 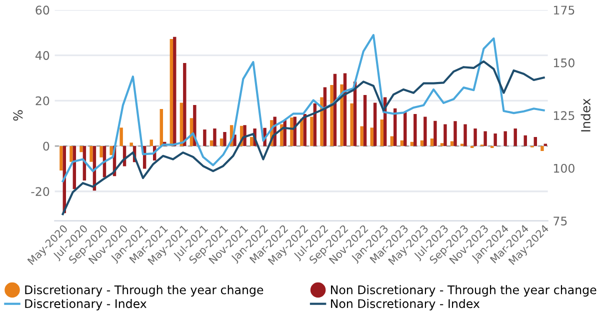 What do you see at coordinates (564, 10) in the screenshot?
I see `y2-tick-label: 175` at bounding box center [564, 10].